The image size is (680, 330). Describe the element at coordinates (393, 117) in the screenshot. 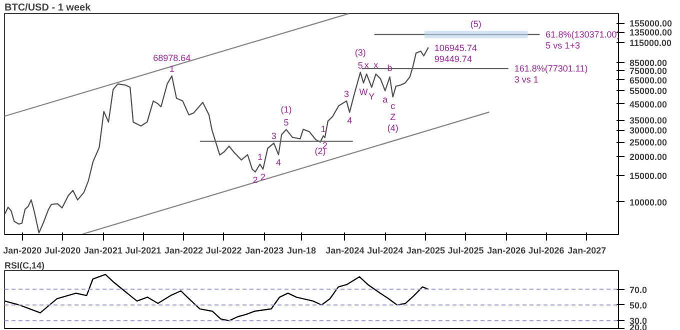

I see `annotation: Z` at that location.